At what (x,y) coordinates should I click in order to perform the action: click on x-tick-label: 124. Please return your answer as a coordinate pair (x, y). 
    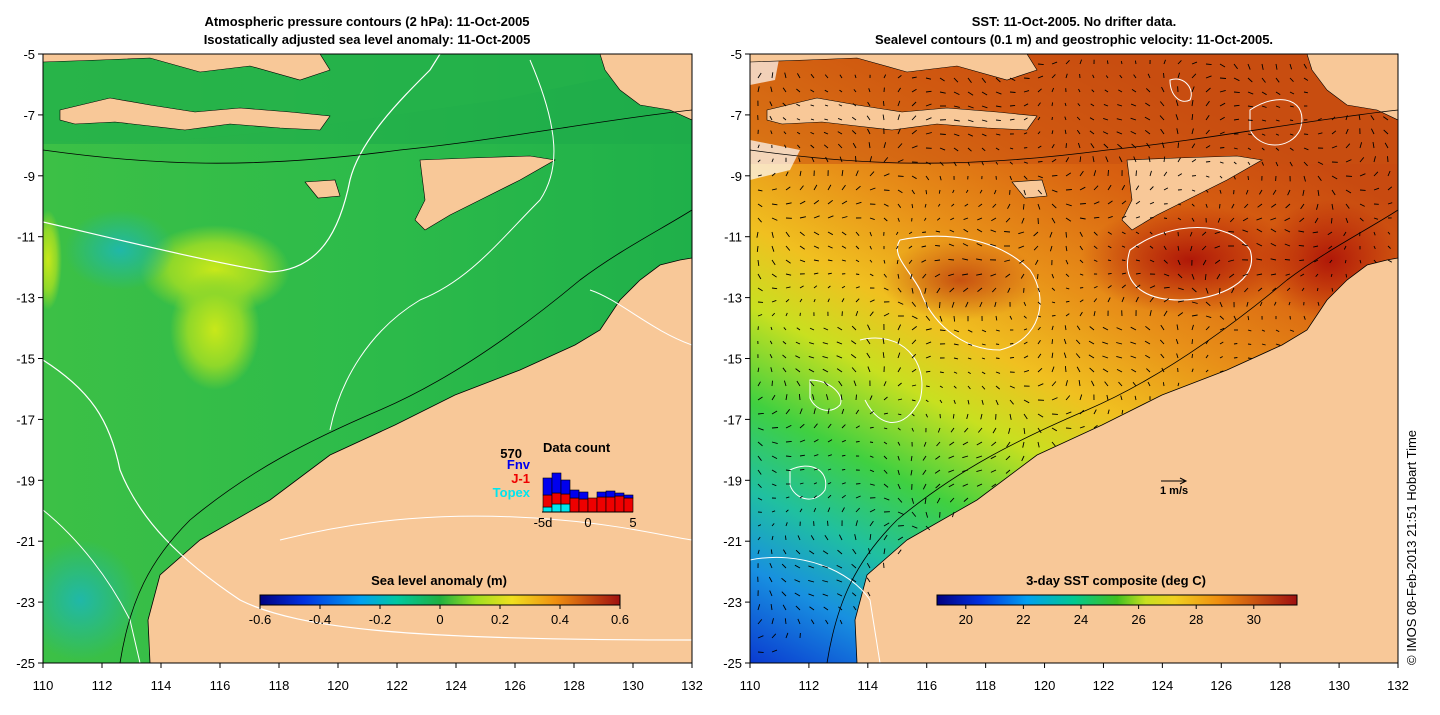
    Looking at the image, I should click on (456, 685).